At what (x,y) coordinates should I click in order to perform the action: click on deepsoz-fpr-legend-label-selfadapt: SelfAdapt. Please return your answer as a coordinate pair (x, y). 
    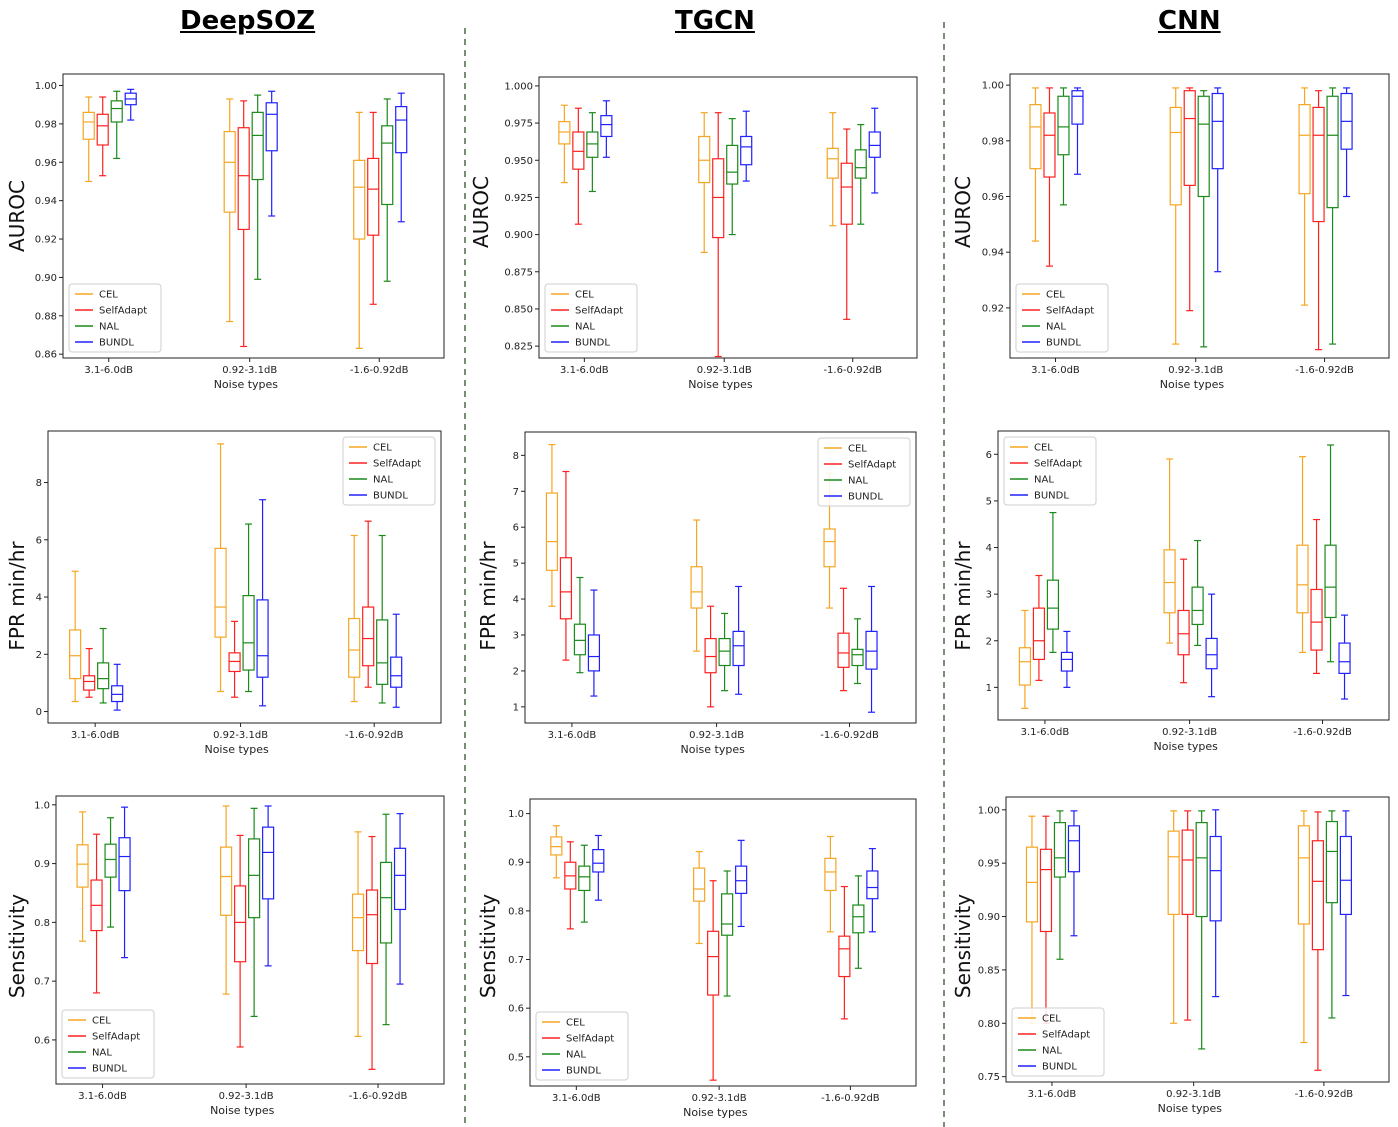
    Looking at the image, I should click on (397, 464).